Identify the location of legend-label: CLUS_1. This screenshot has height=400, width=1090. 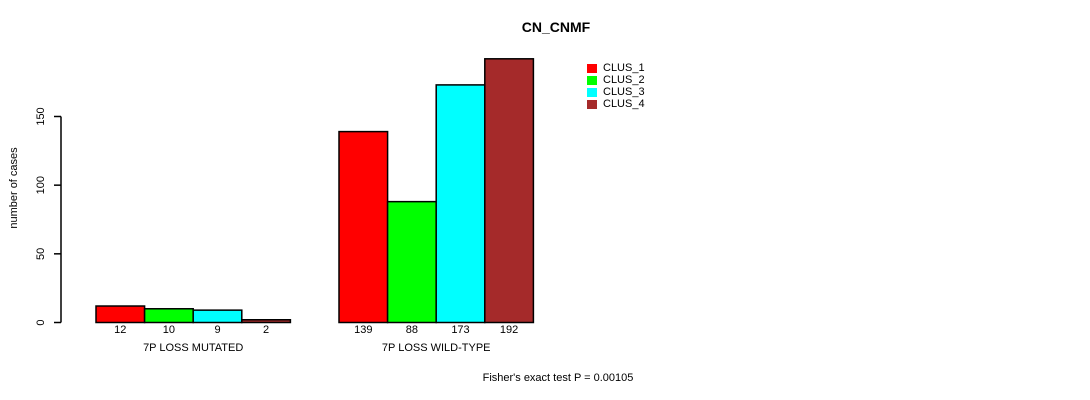
(624, 68).